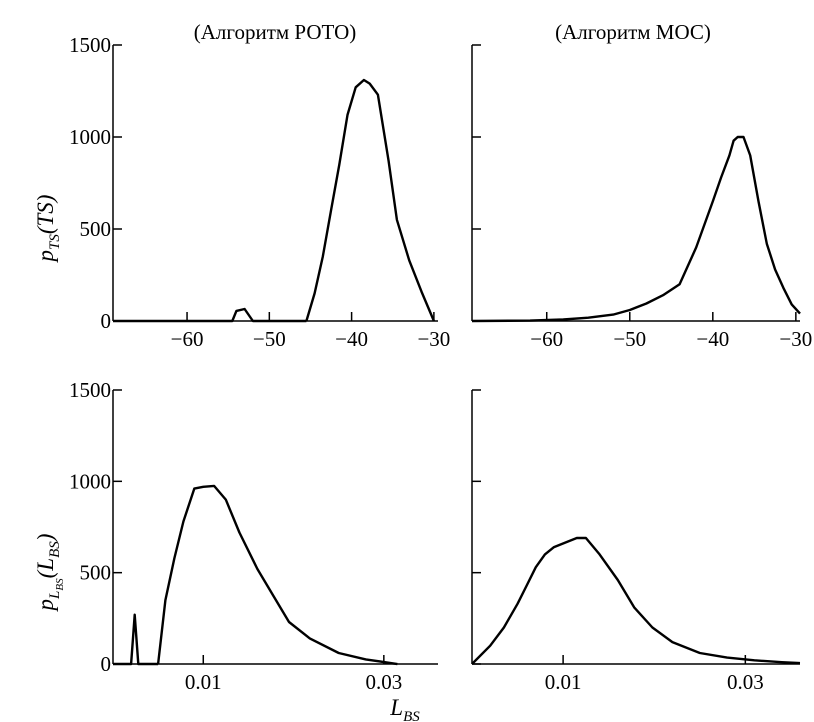  I want to click on panel-title: (Алгоритм РОТО), so click(275, 32).